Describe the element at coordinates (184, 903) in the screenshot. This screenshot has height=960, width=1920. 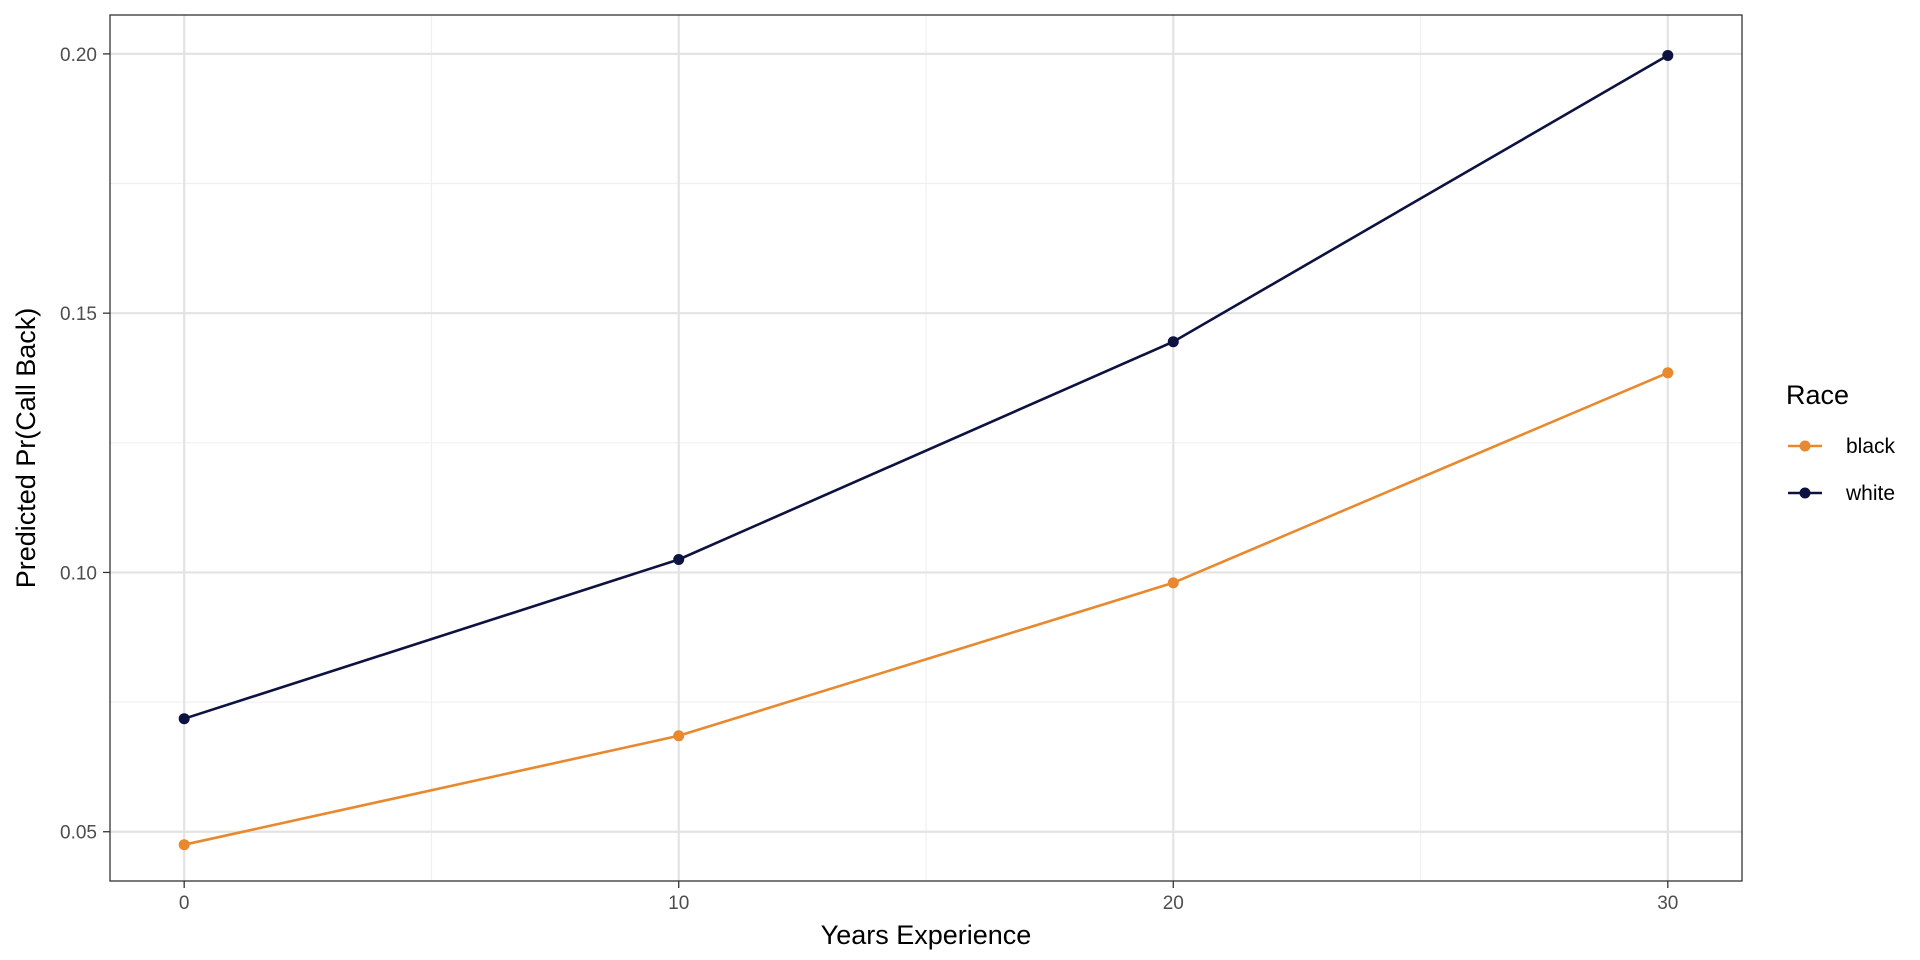
I see `x-tick-label: 0` at that location.